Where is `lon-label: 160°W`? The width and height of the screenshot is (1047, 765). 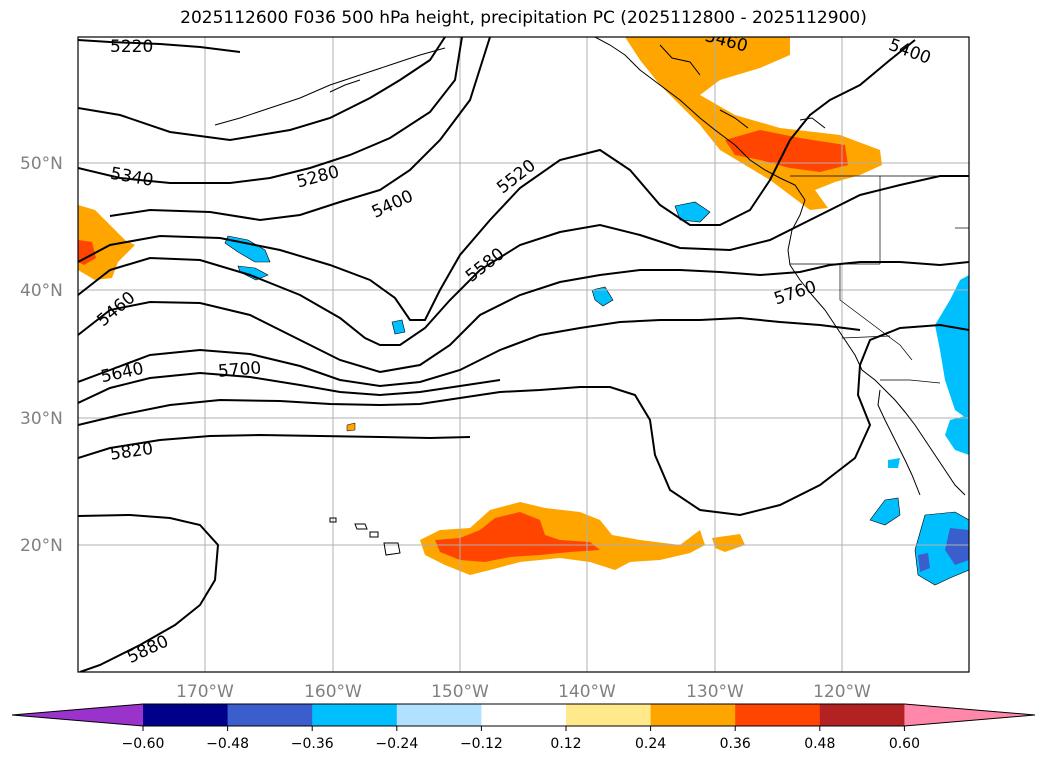 lon-label: 160°W is located at coordinates (333, 692).